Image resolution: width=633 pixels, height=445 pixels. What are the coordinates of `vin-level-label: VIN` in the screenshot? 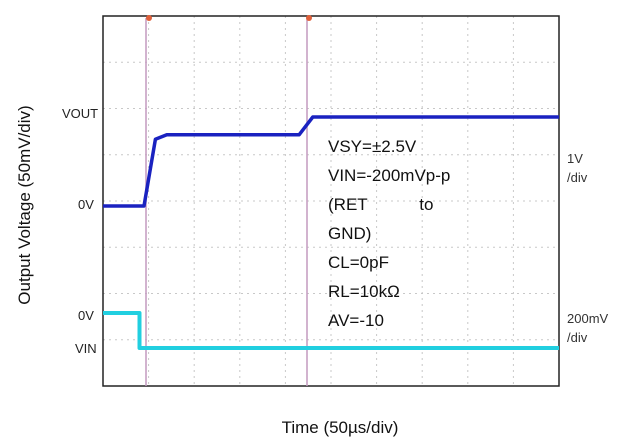 It's located at (86, 348).